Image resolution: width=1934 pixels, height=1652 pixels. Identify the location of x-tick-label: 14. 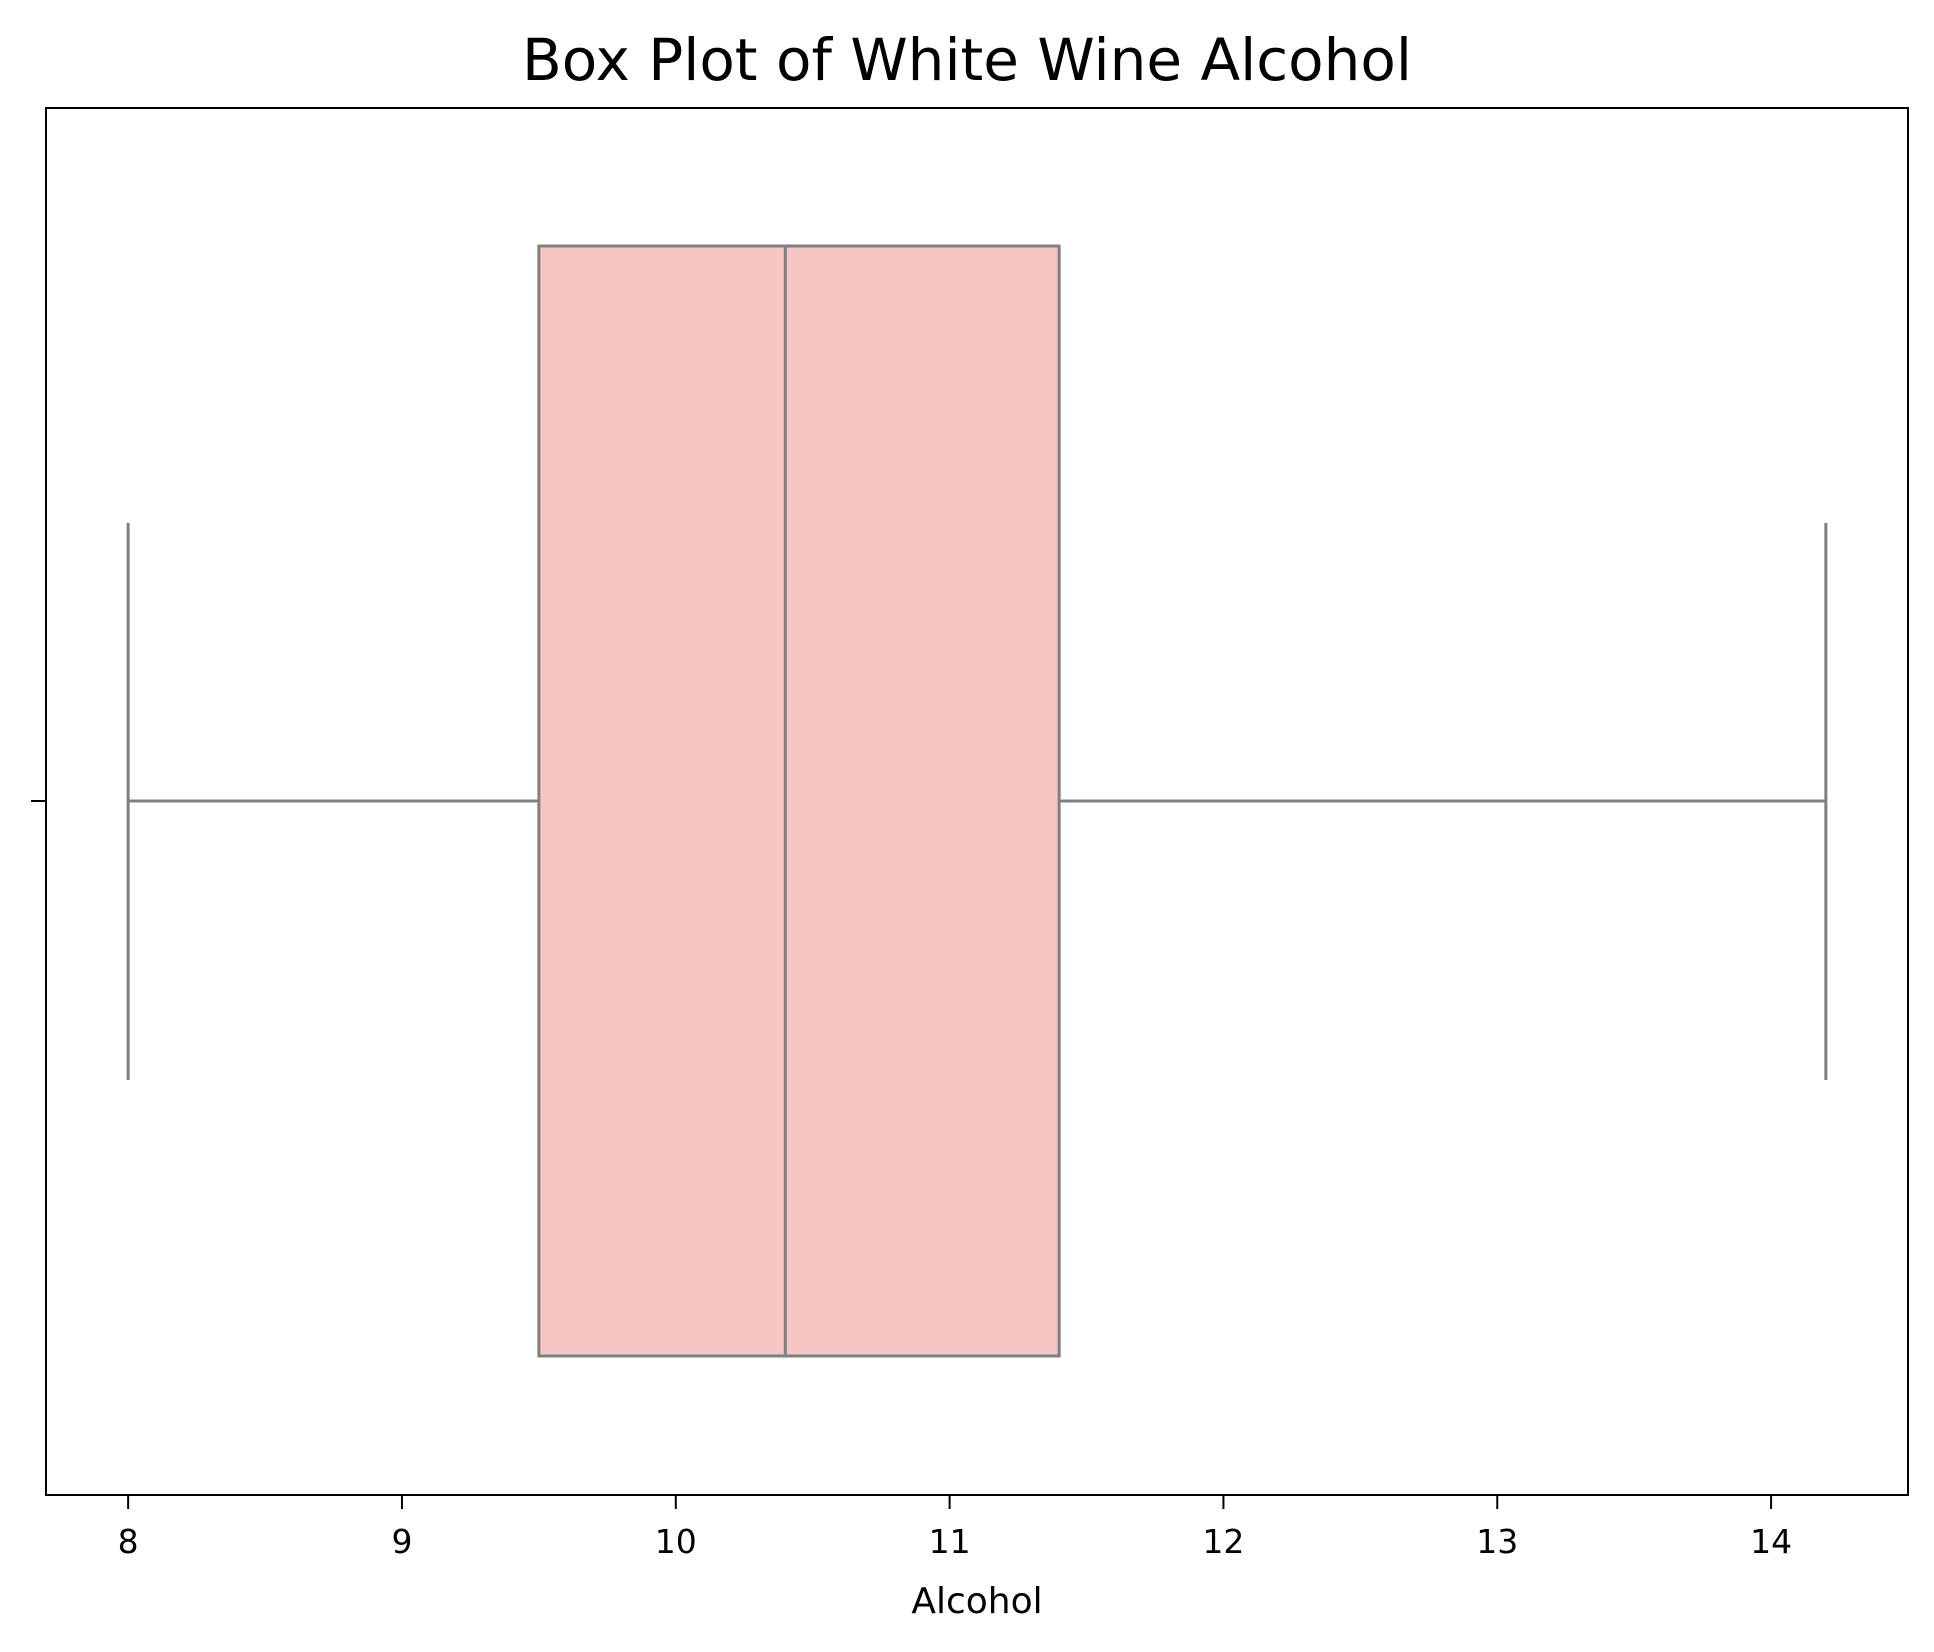
(1771, 1541).